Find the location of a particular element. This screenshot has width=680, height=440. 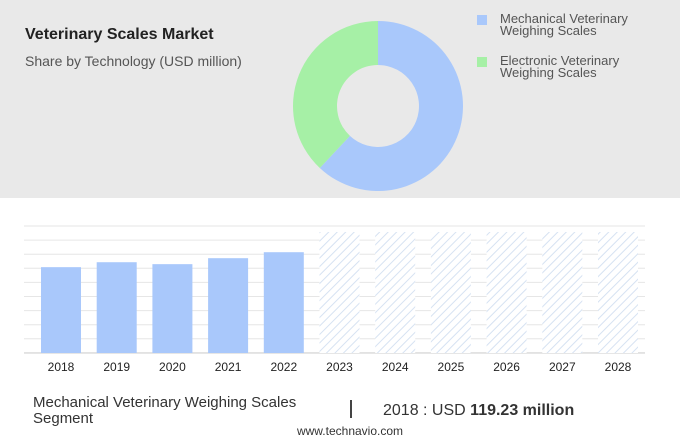

legend-label: Electronic Veterinary Weighing Scales is located at coordinates (560, 66).